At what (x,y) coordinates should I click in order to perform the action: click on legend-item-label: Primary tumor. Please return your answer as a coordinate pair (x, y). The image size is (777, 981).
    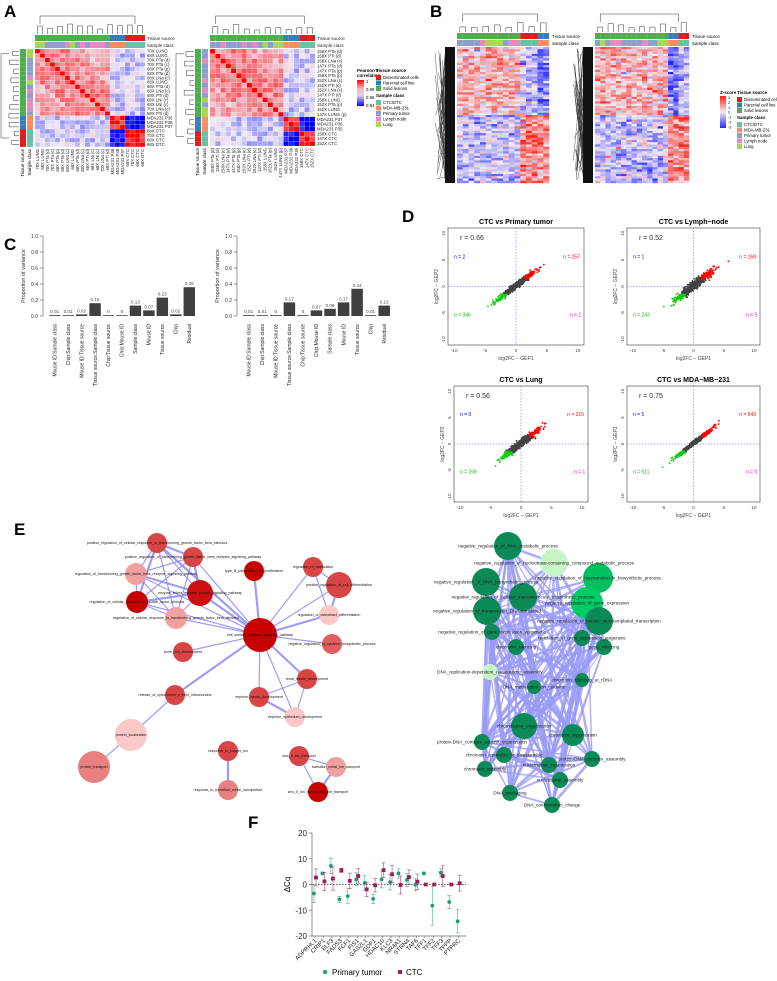
    Looking at the image, I should click on (758, 135).